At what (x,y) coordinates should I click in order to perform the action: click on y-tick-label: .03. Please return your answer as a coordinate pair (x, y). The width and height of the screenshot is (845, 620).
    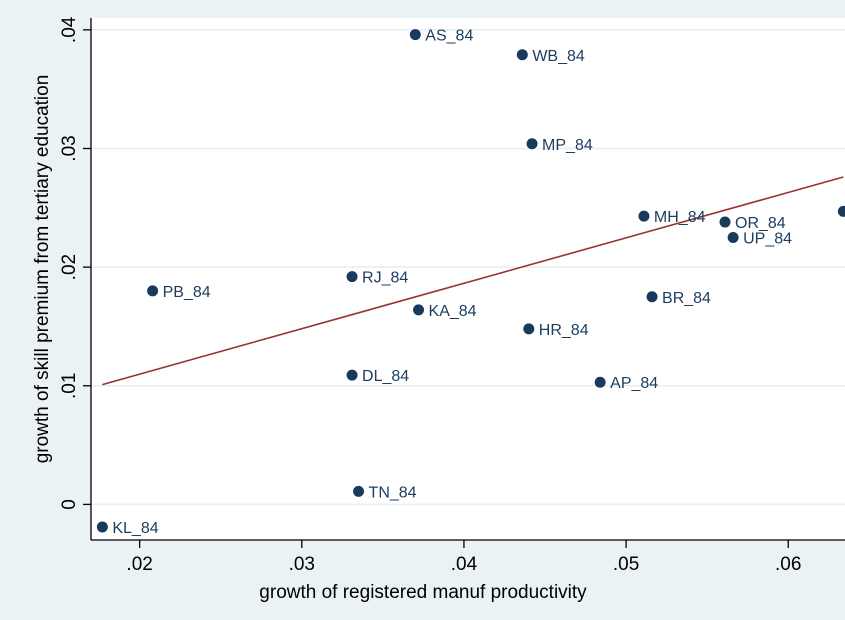
    Looking at the image, I should click on (69, 148).